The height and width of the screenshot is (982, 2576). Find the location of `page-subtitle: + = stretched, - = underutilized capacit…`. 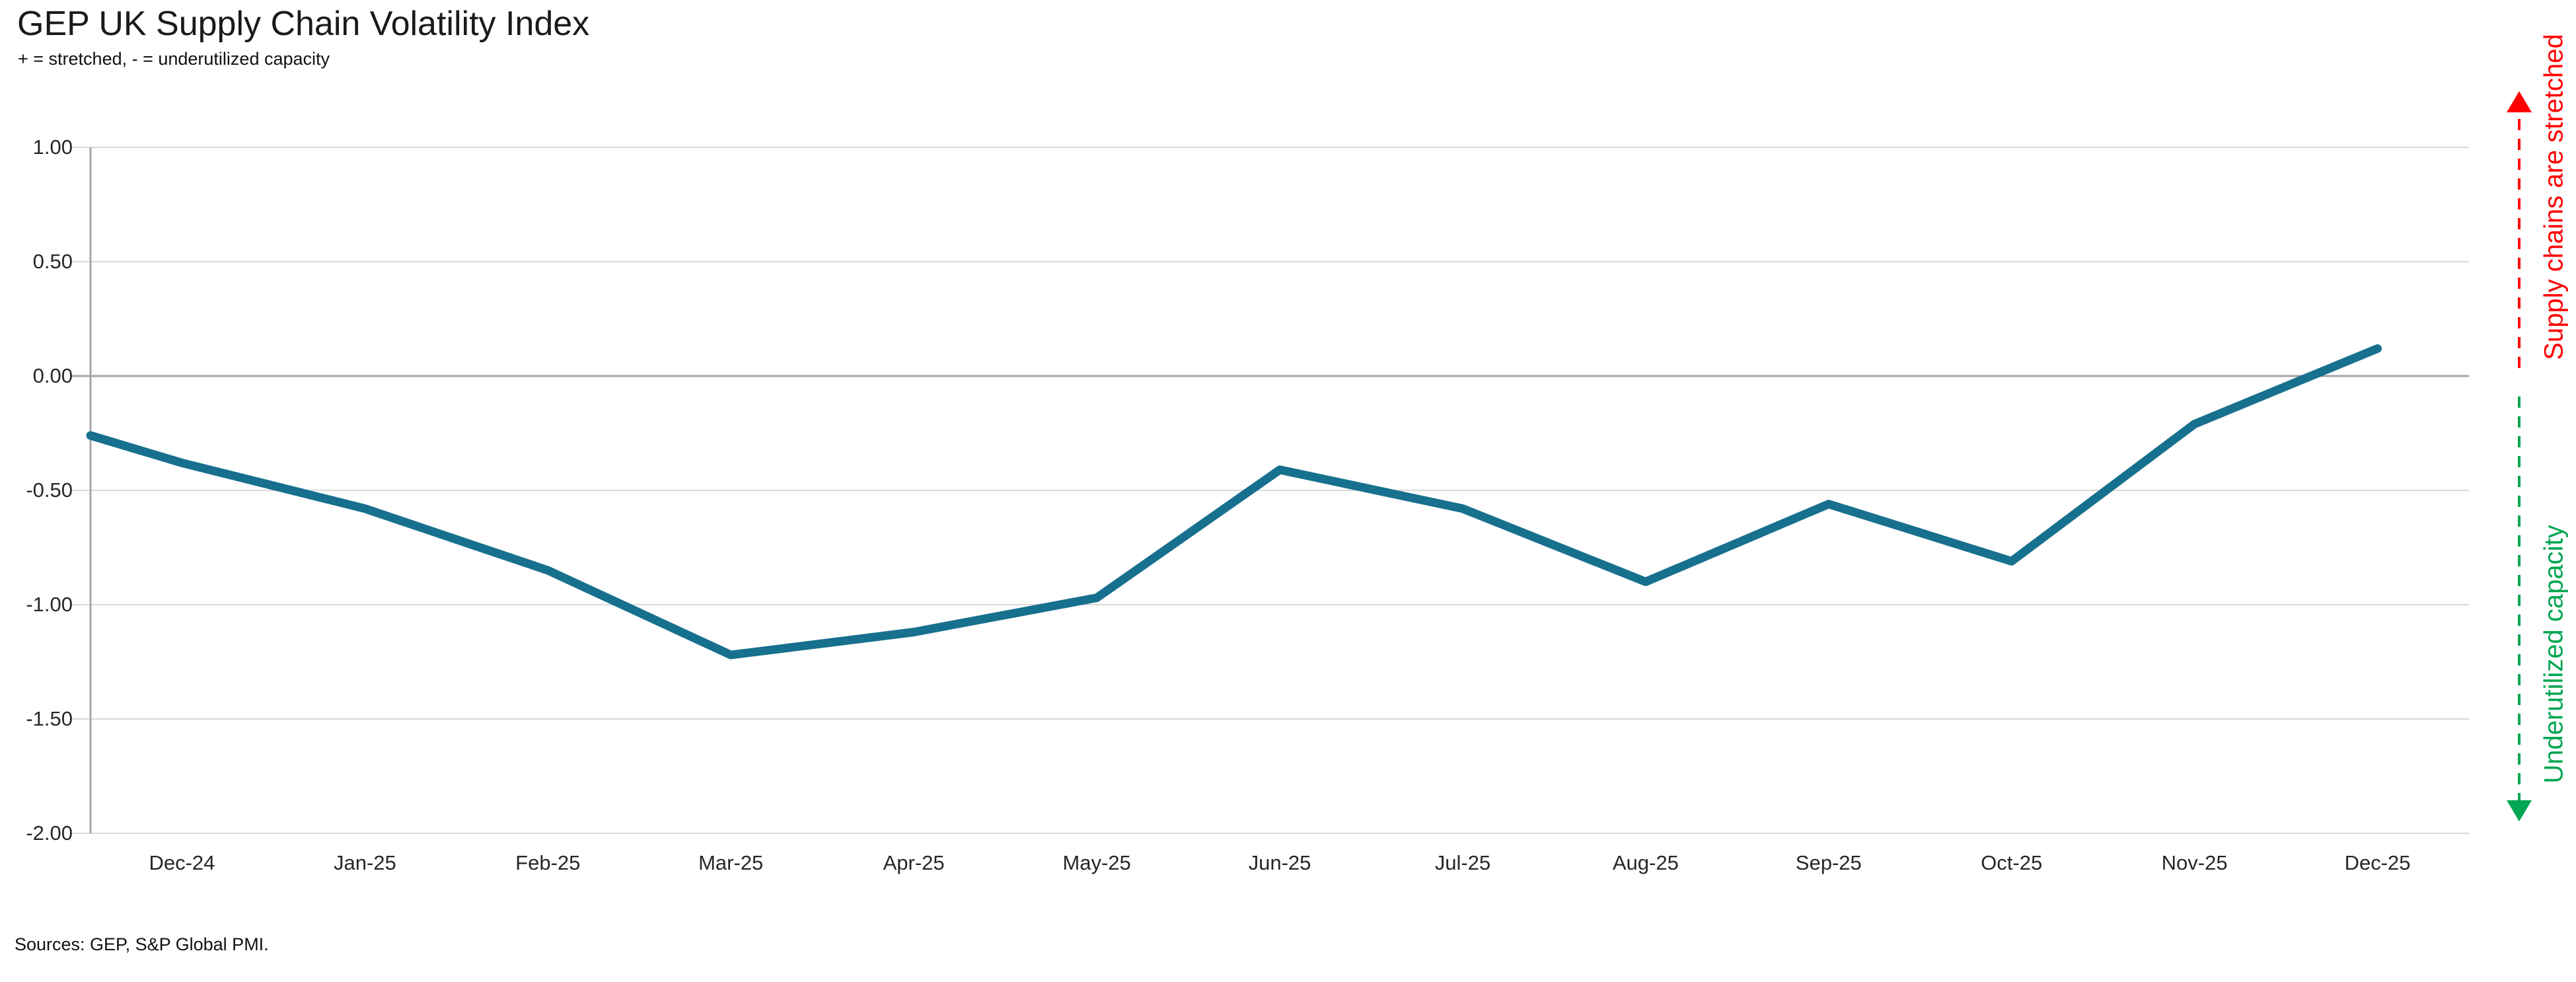

page-subtitle: + = stretched, - = underutilized capacit… is located at coordinates (174, 59).